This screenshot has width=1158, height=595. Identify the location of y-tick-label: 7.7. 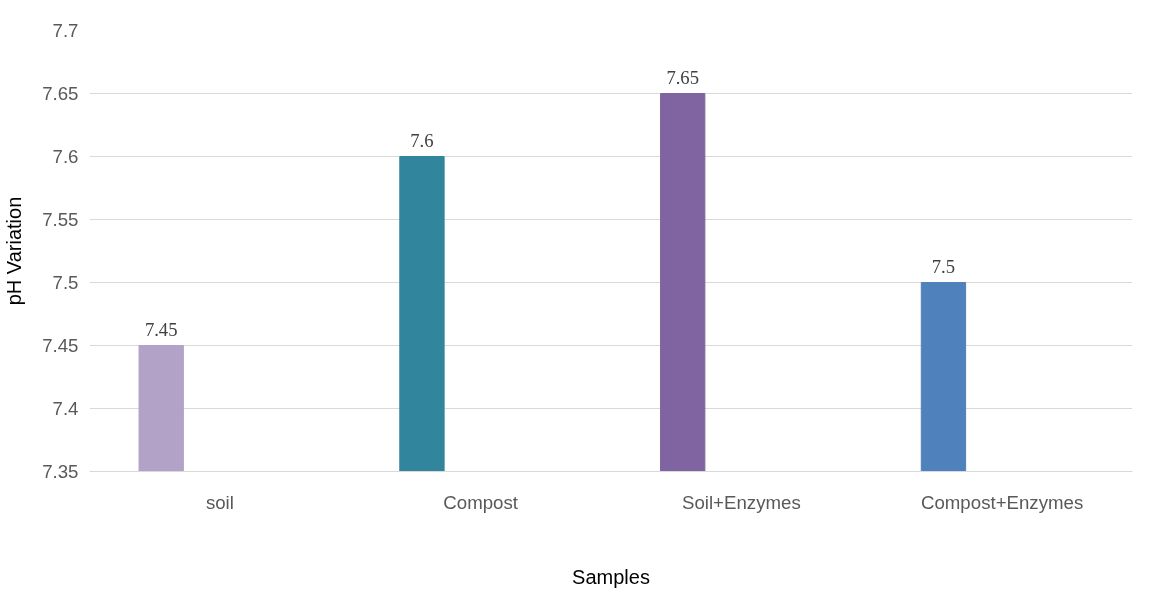
(65, 30).